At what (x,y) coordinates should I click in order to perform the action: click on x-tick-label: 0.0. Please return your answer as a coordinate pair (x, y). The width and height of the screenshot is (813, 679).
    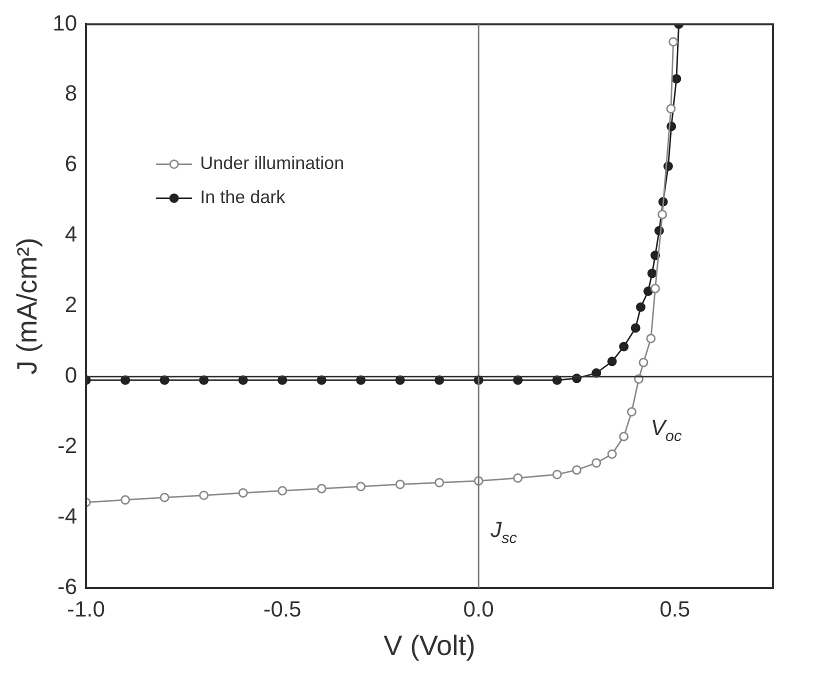
    Looking at the image, I should click on (478, 609).